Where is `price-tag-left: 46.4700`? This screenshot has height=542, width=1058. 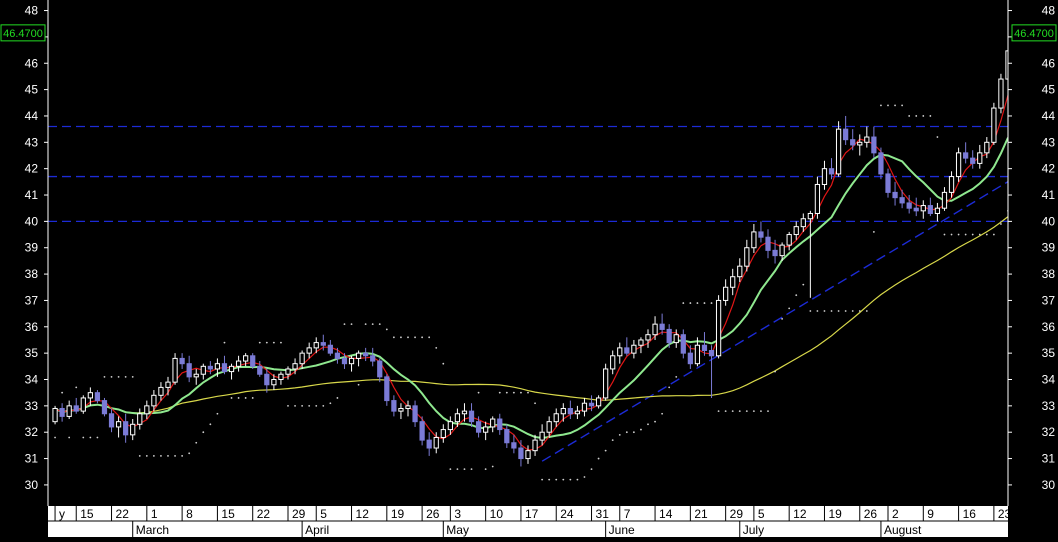
price-tag-left: 46.4700 is located at coordinates (23, 34).